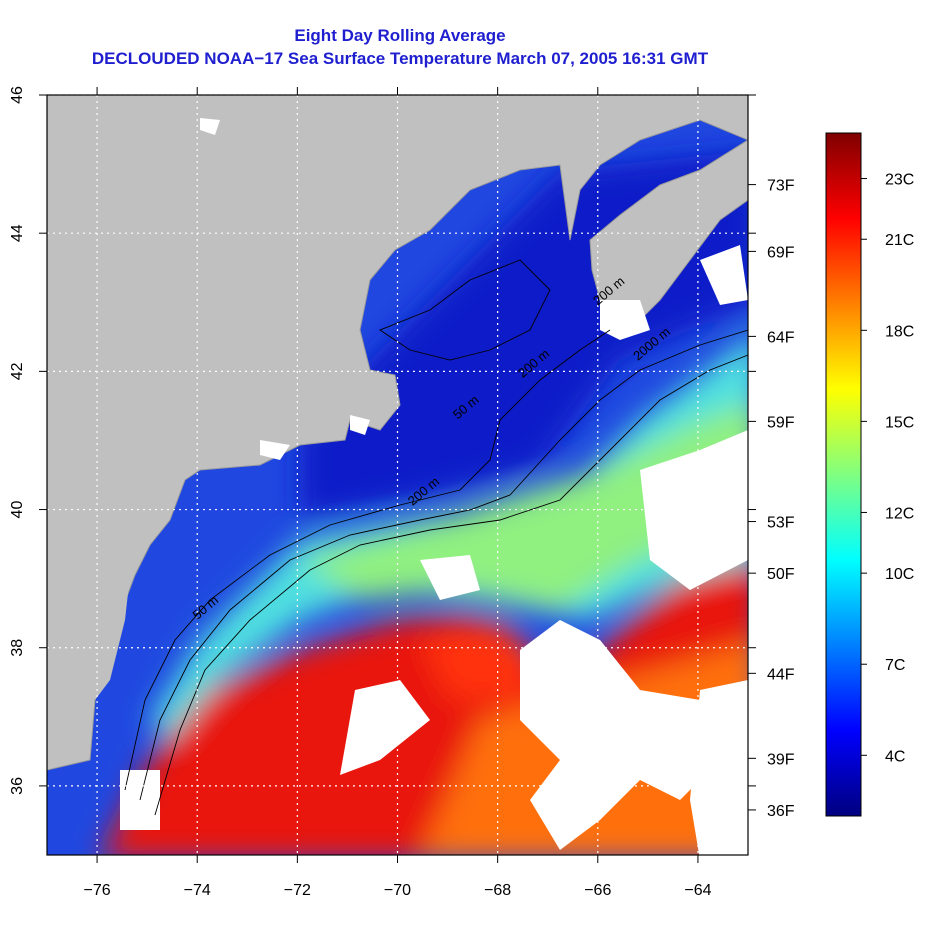 This screenshot has height=950, width=950. Describe the element at coordinates (465, 310) in the screenshot. I see `contour-gulf-of-maine` at that location.